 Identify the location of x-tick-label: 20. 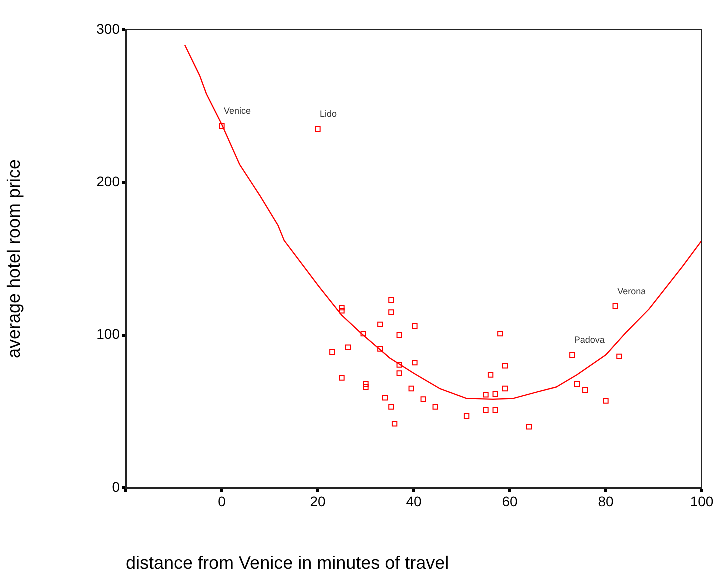
(318, 501).